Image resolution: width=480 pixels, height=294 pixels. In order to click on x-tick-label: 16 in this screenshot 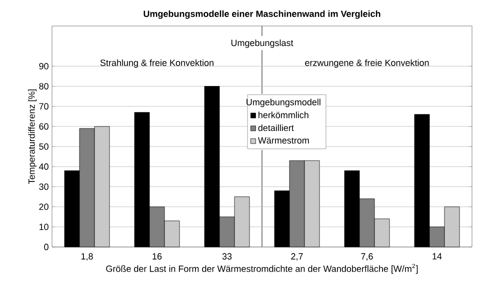, I will do `click(157, 256)`.